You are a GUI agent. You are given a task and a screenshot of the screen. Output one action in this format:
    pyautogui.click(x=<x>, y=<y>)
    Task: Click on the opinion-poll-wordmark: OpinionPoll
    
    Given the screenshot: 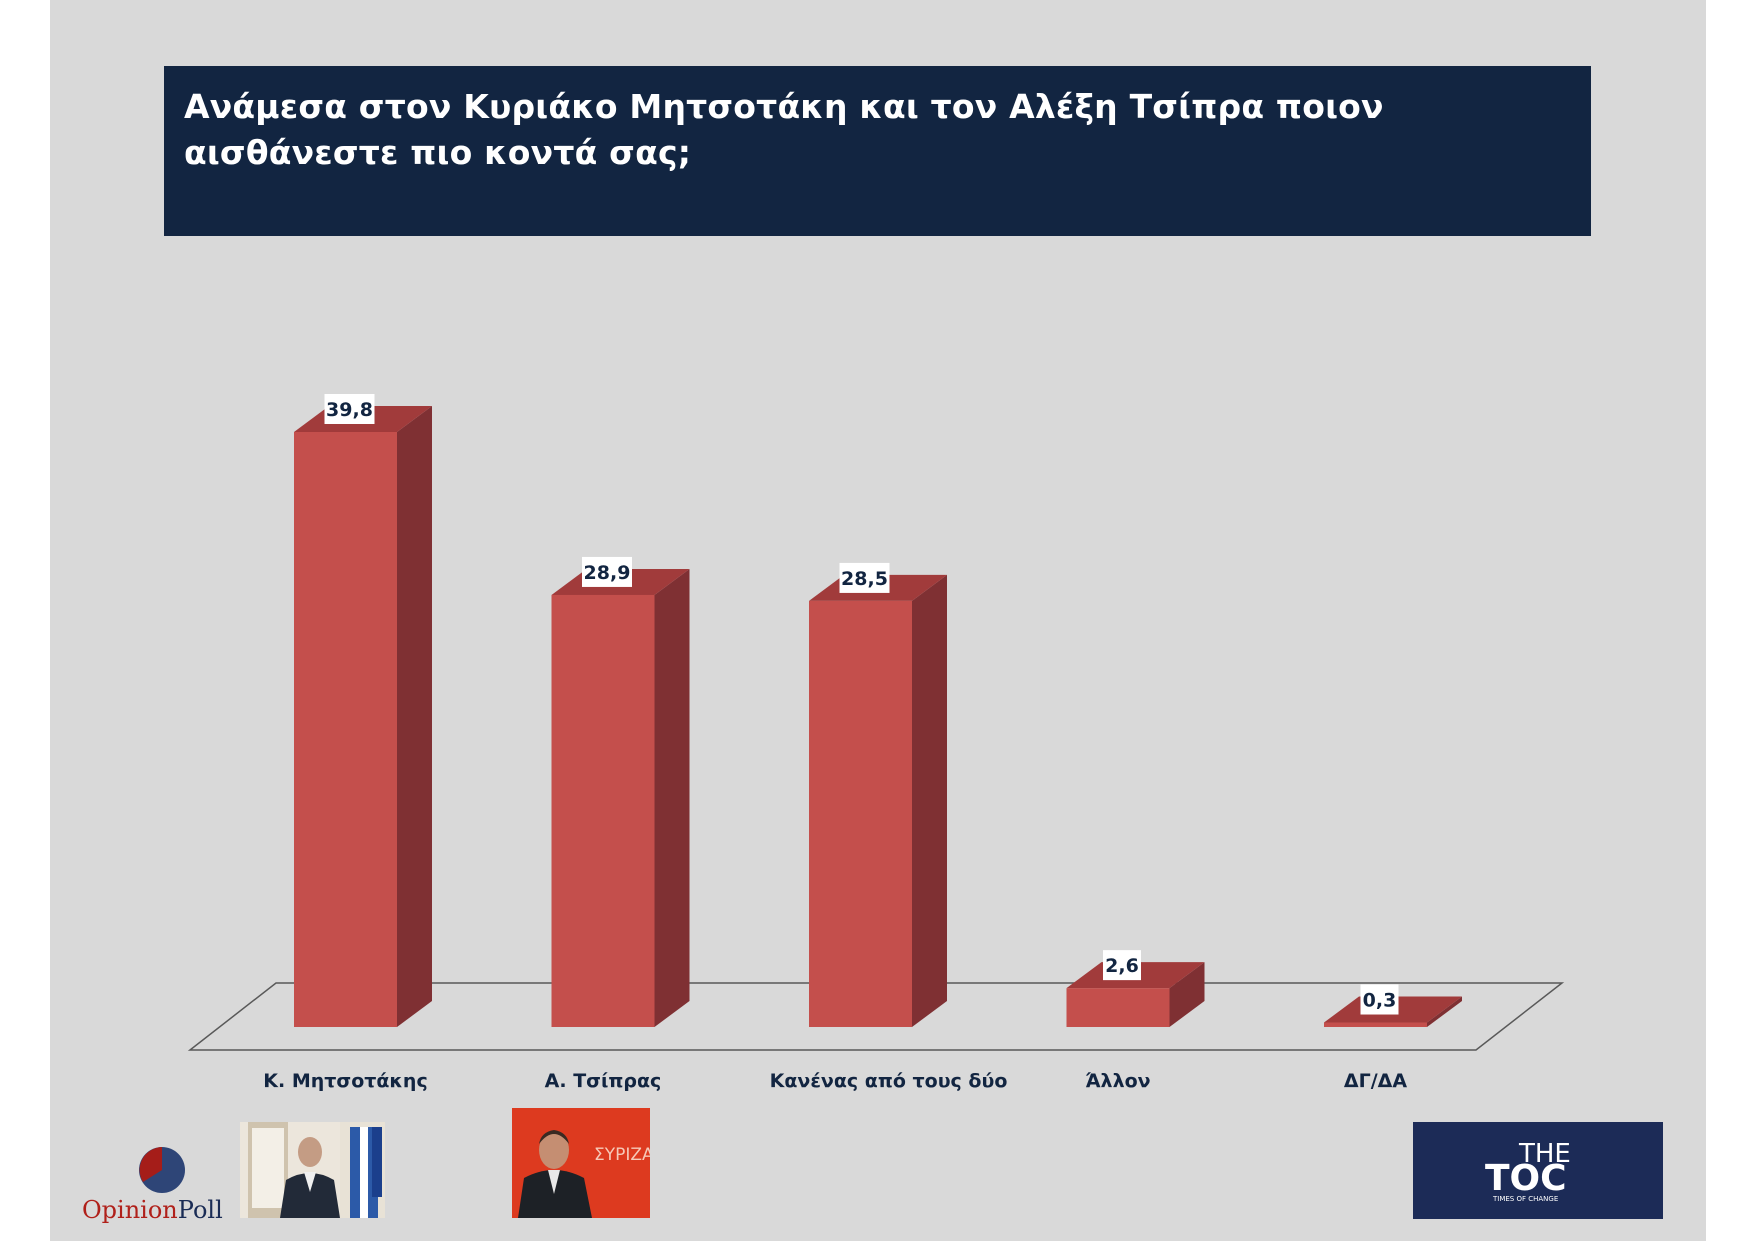 What is the action you would take?
    pyautogui.click(x=152, y=1210)
    